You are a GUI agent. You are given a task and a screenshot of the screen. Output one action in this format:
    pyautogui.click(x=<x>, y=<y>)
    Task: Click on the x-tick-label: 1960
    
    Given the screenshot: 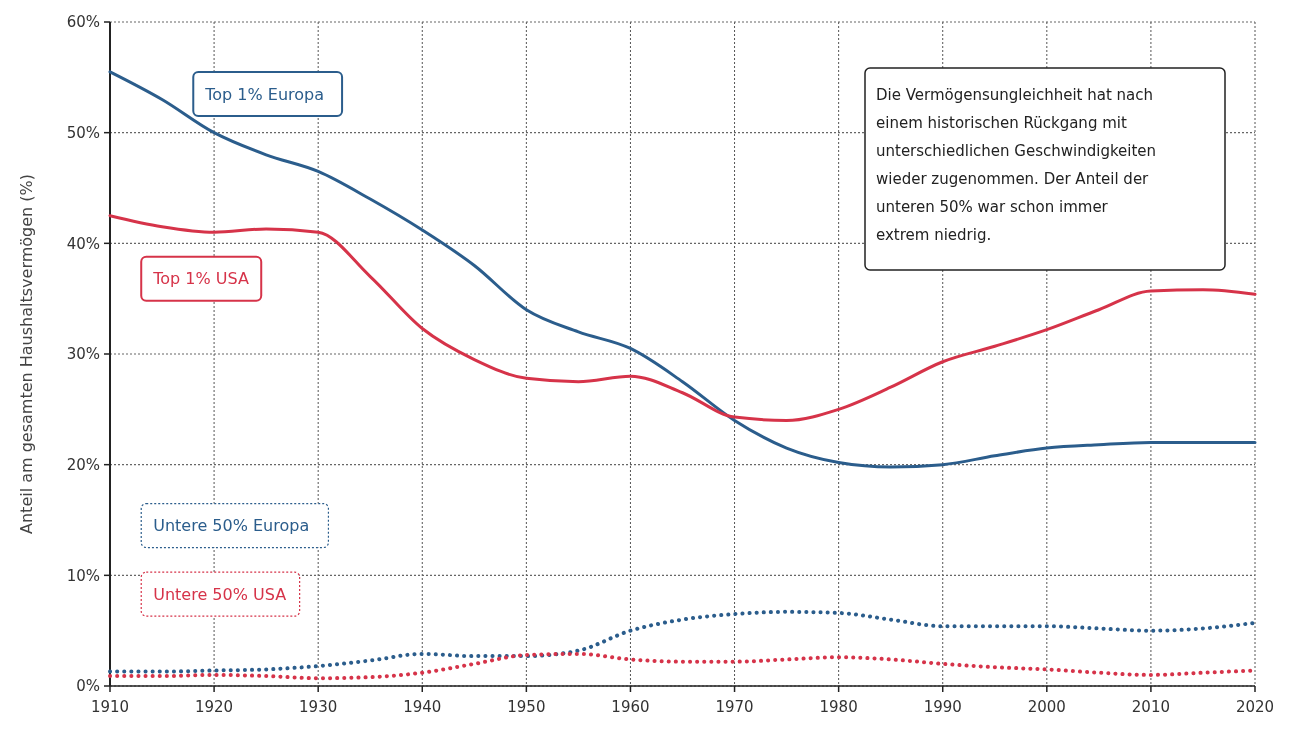 What is the action you would take?
    pyautogui.click(x=630, y=707)
    